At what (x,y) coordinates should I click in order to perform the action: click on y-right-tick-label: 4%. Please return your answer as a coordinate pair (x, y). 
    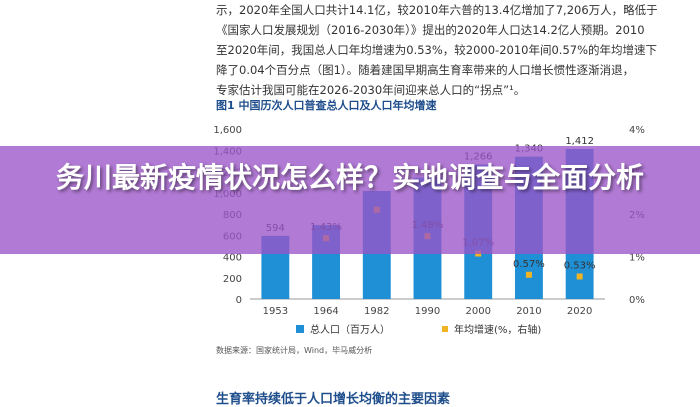
    Looking at the image, I should click on (637, 130).